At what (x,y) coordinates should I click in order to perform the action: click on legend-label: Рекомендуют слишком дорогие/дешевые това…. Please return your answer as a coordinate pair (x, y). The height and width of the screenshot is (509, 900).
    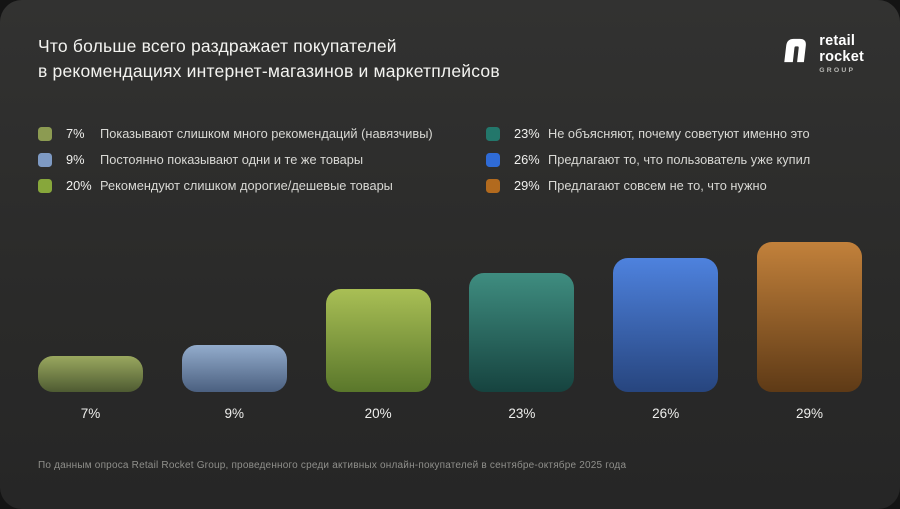
    Looking at the image, I should click on (246, 185).